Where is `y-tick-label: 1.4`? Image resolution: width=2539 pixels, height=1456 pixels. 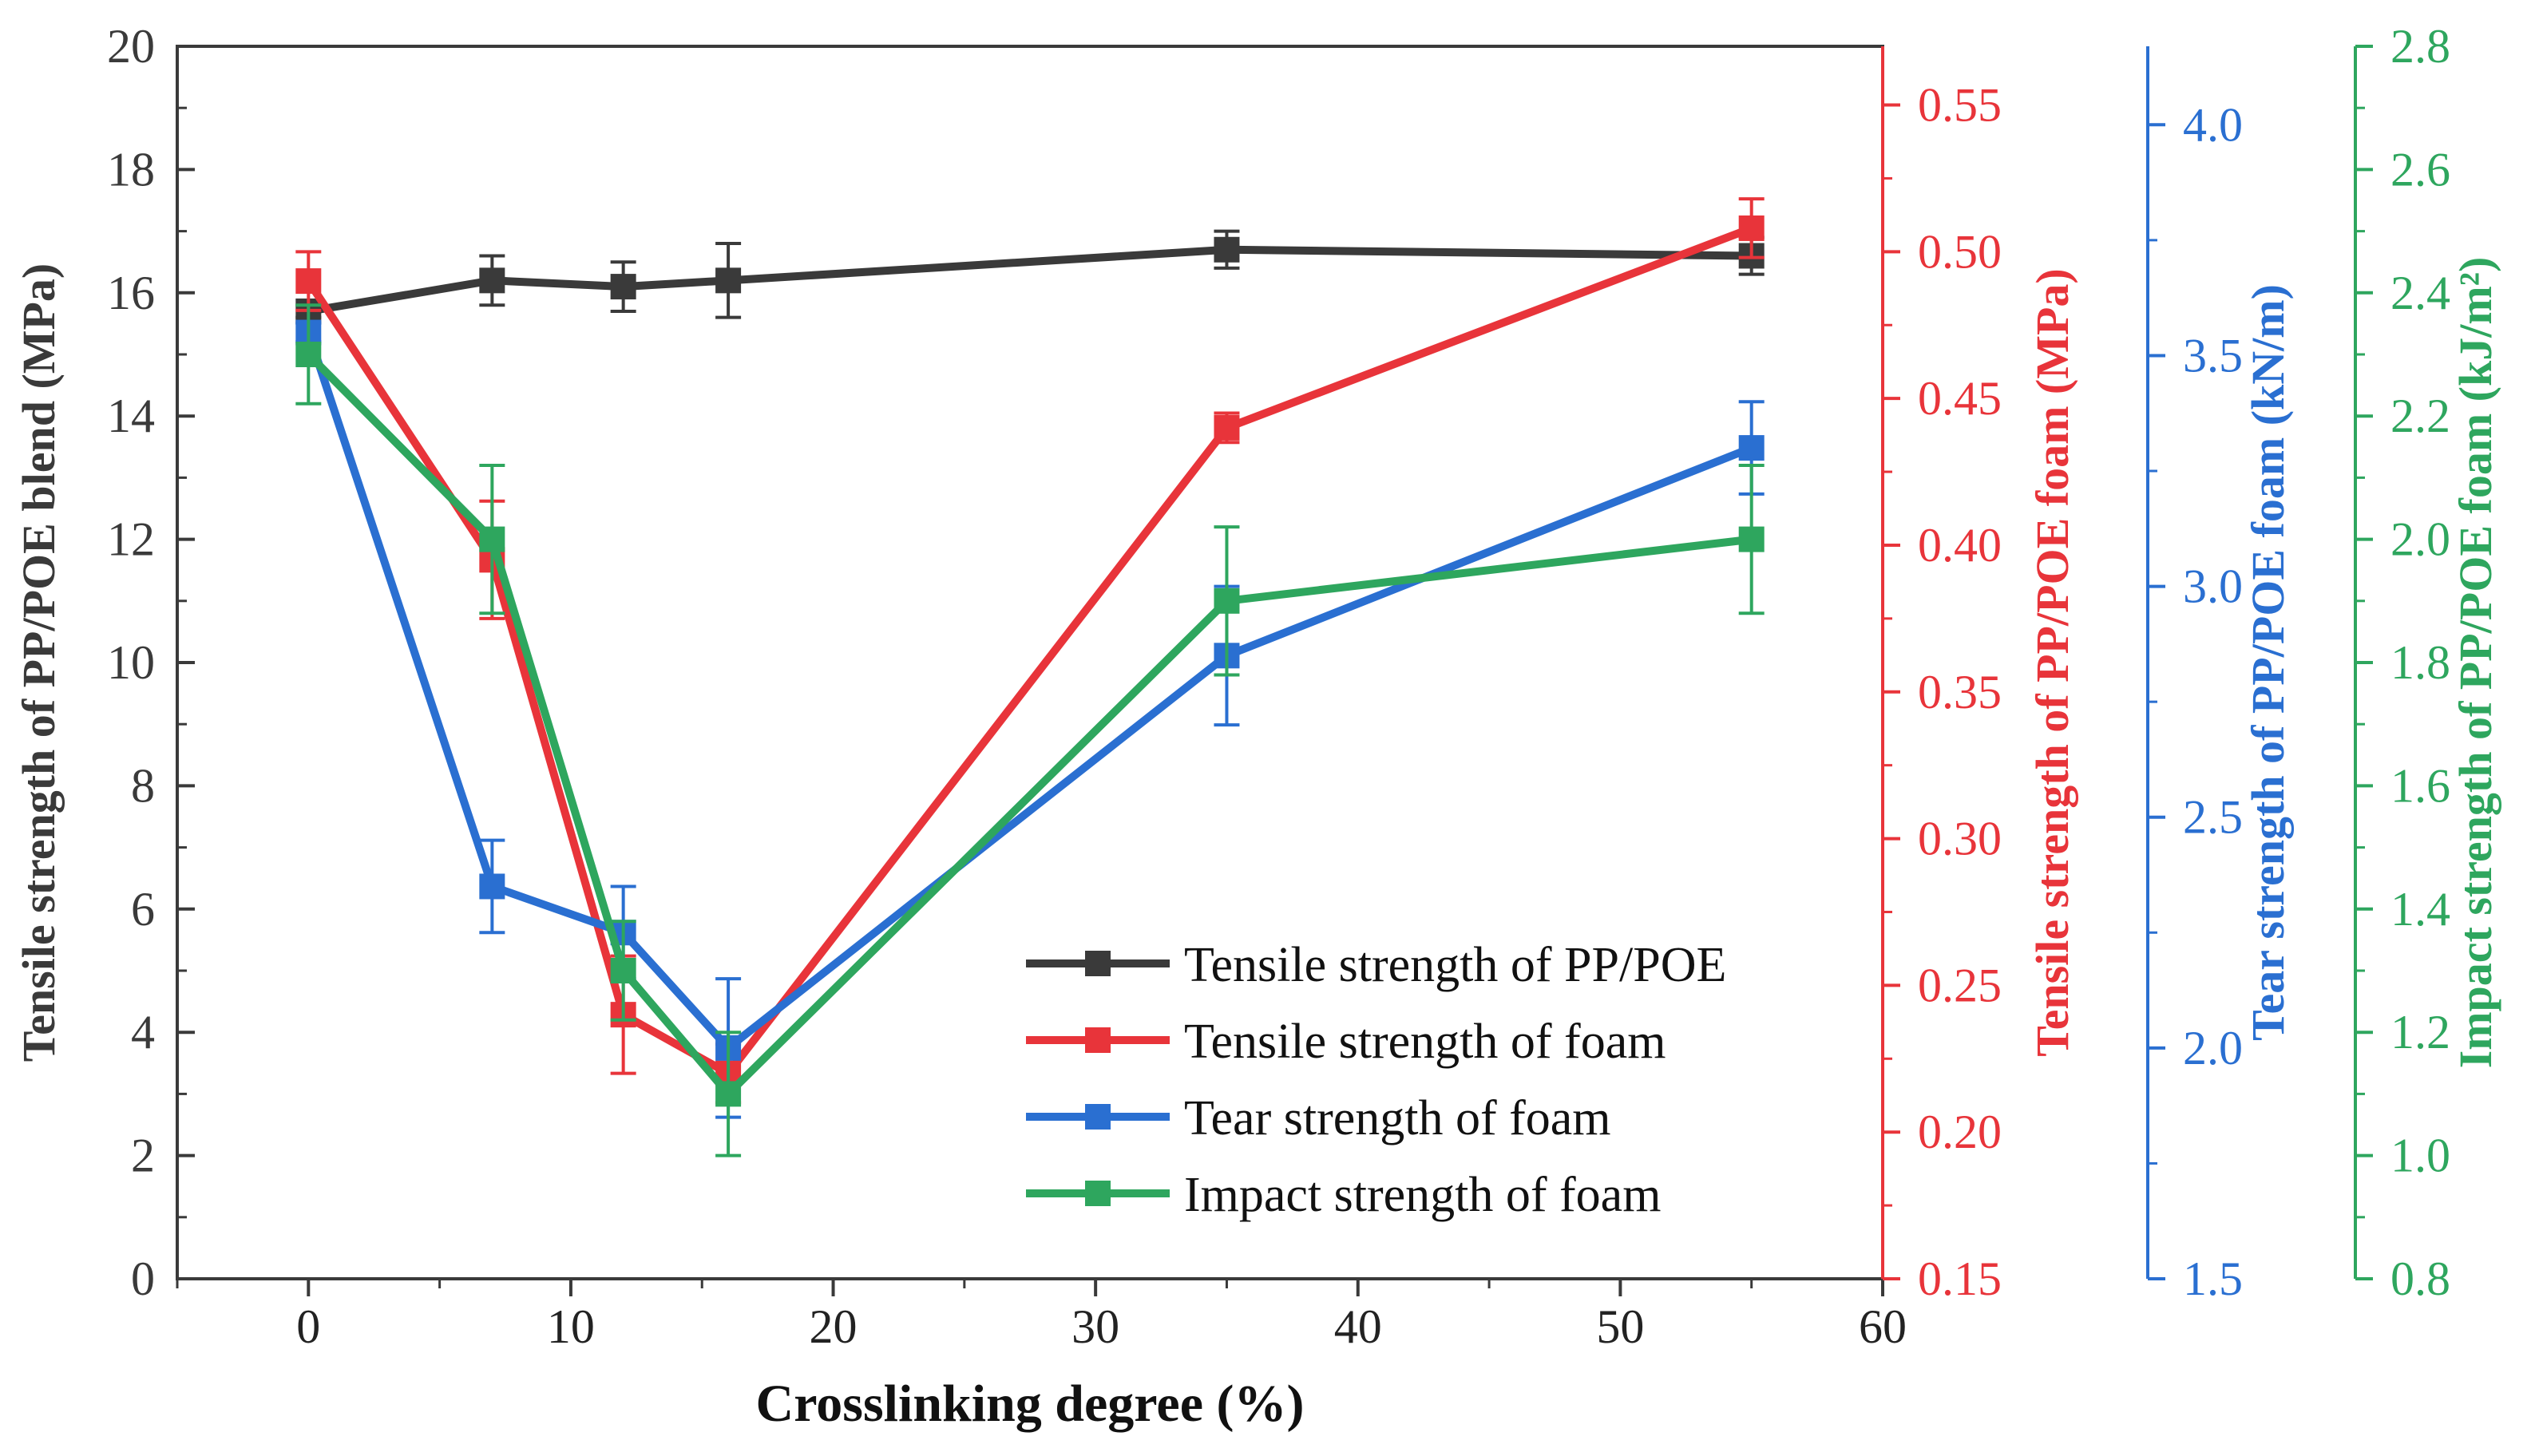
y-tick-label: 1.4 is located at coordinates (2420, 910).